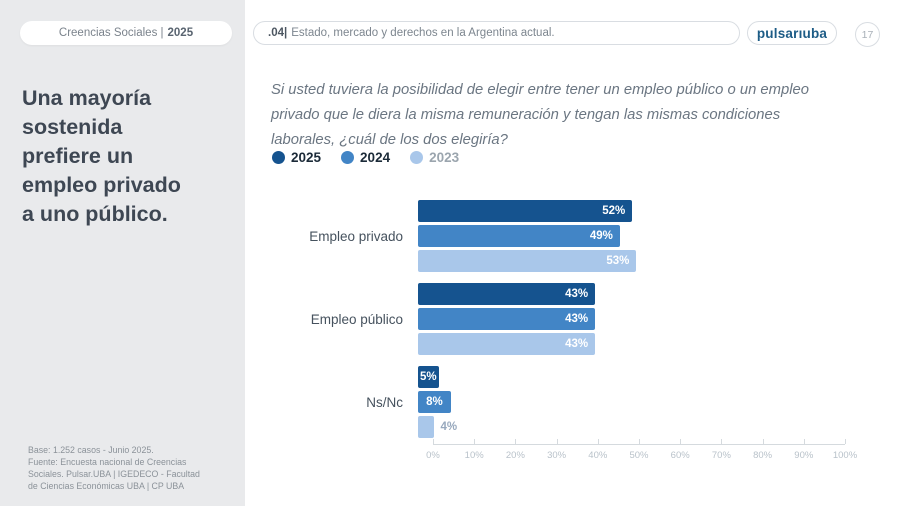 This screenshot has width=900, height=506. I want to click on bar-2023: 43%, so click(507, 344).